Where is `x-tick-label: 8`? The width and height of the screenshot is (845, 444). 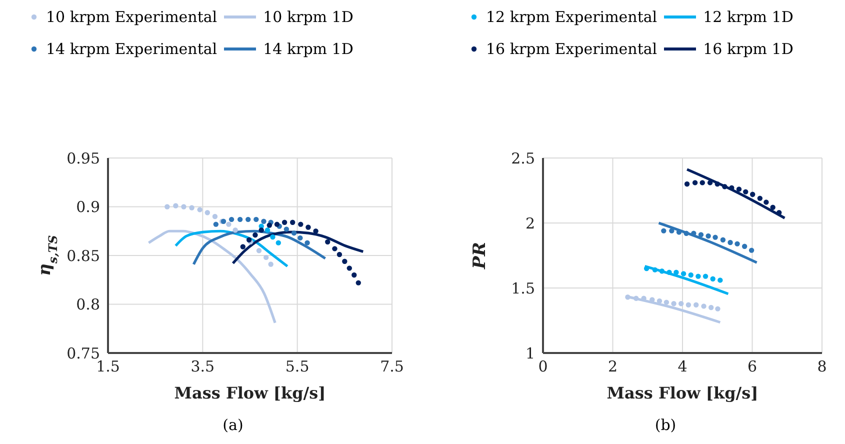 x-tick-label: 8 is located at coordinates (822, 367).